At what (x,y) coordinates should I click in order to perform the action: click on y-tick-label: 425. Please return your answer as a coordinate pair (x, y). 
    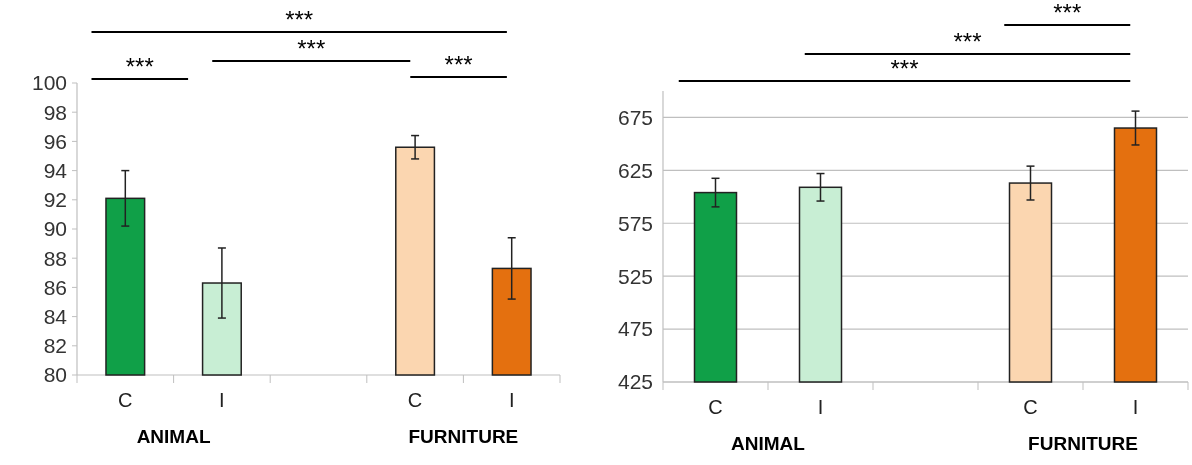
    Looking at the image, I should click on (635, 382).